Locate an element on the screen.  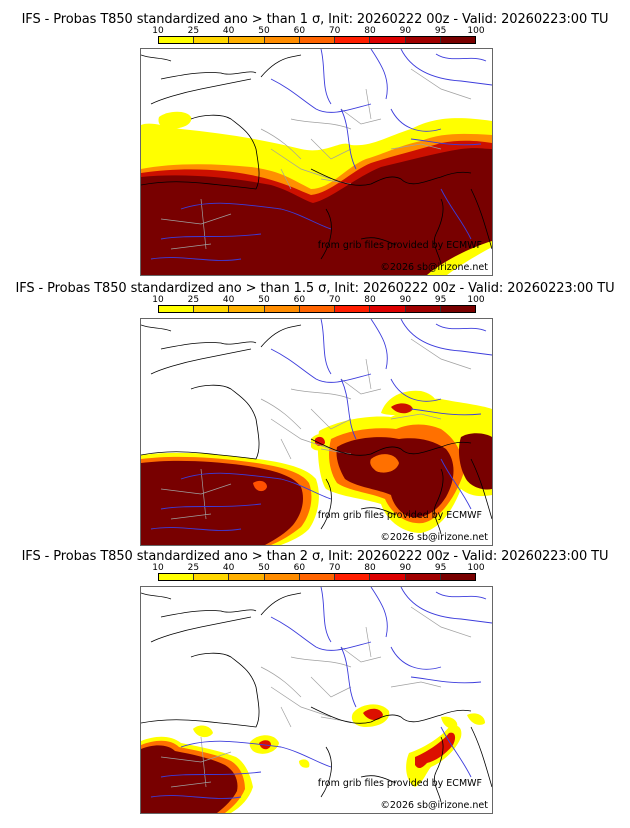
field-darkred is located at coordinates (316, 211).